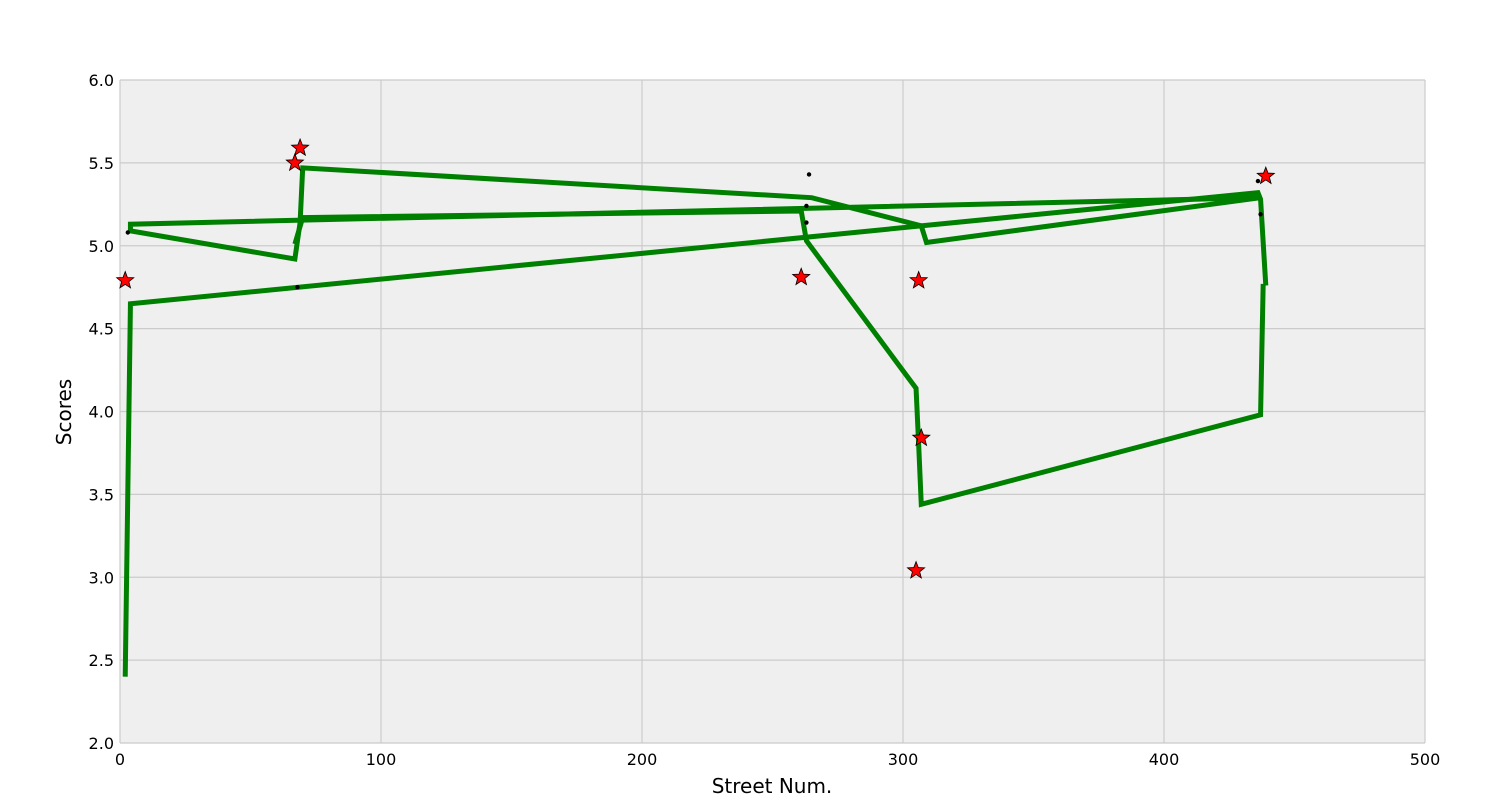 This screenshot has width=1500, height=800. What do you see at coordinates (101, 494) in the screenshot?
I see `y-tick-label: 3.5` at bounding box center [101, 494].